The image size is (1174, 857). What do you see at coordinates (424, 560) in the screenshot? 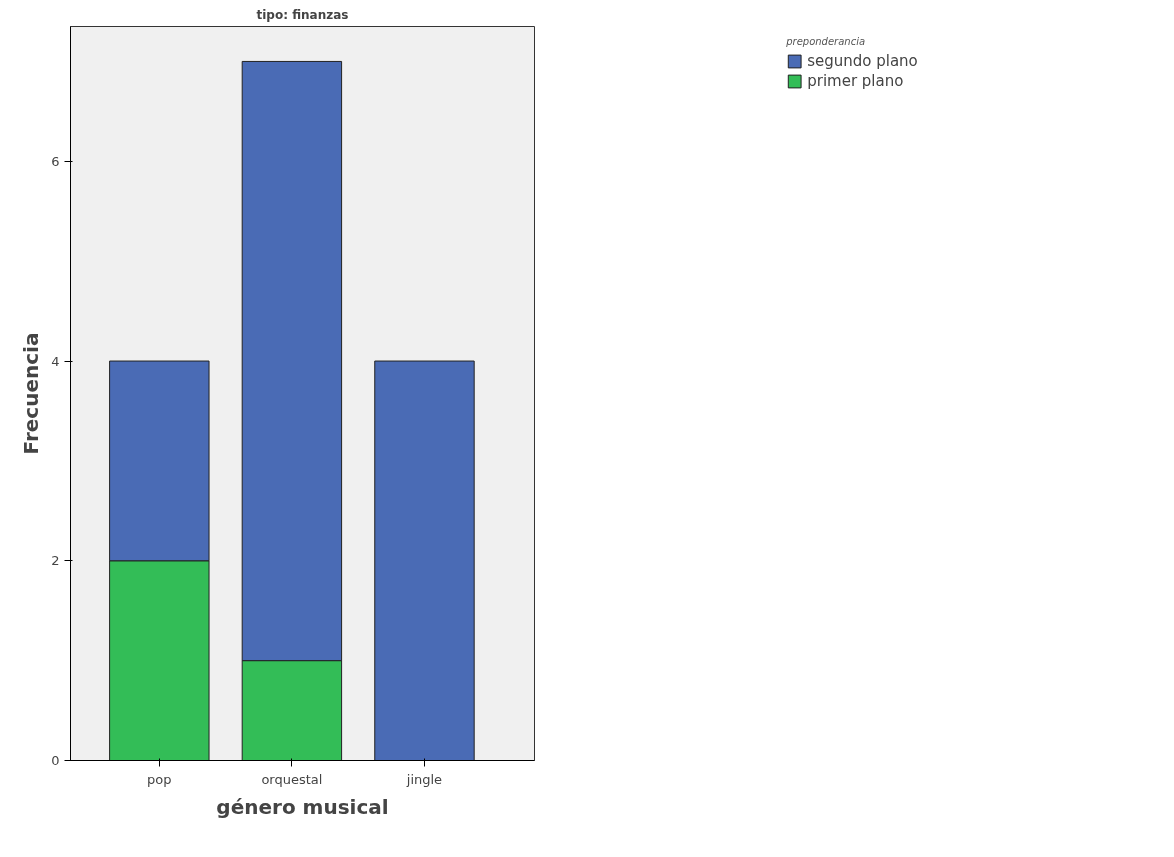
I see `bar` at bounding box center [424, 560].